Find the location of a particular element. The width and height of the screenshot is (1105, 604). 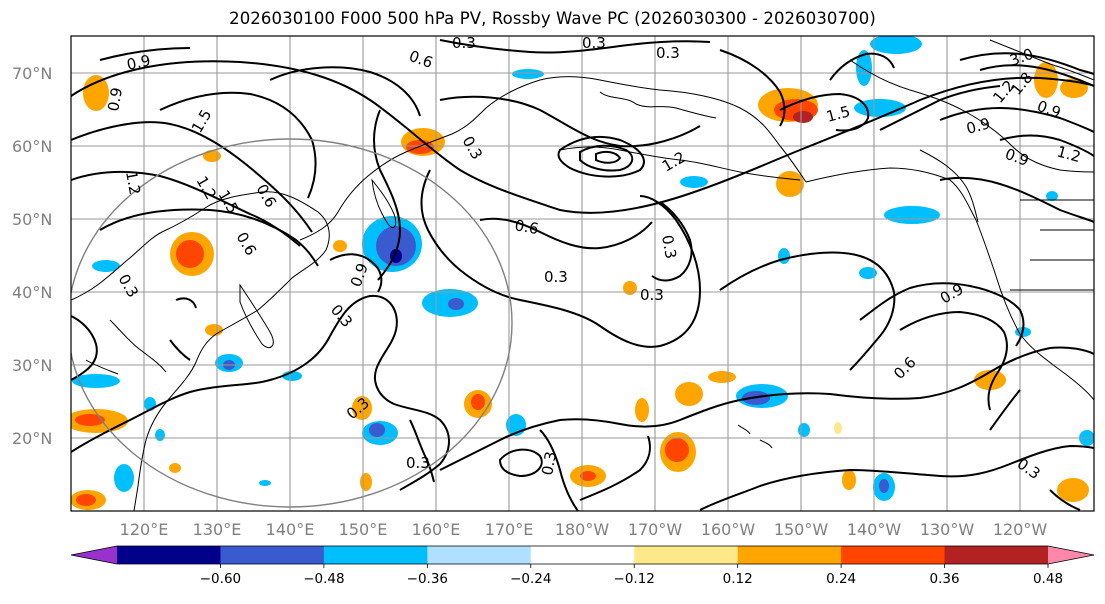

lon-label: 170°W is located at coordinates (655, 529).